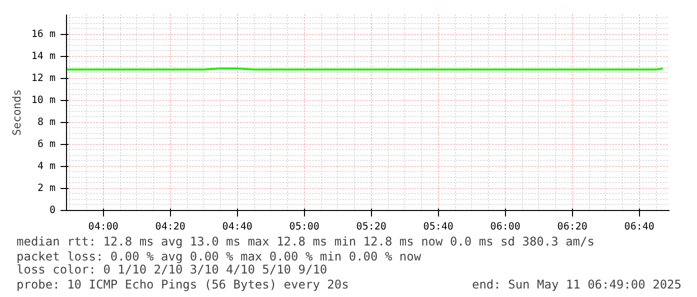  Describe the element at coordinates (172, 269) in the screenshot. I see `text: loss color: 0 1/10 2/10 3/10 4/10 5/10 9/10` at that location.